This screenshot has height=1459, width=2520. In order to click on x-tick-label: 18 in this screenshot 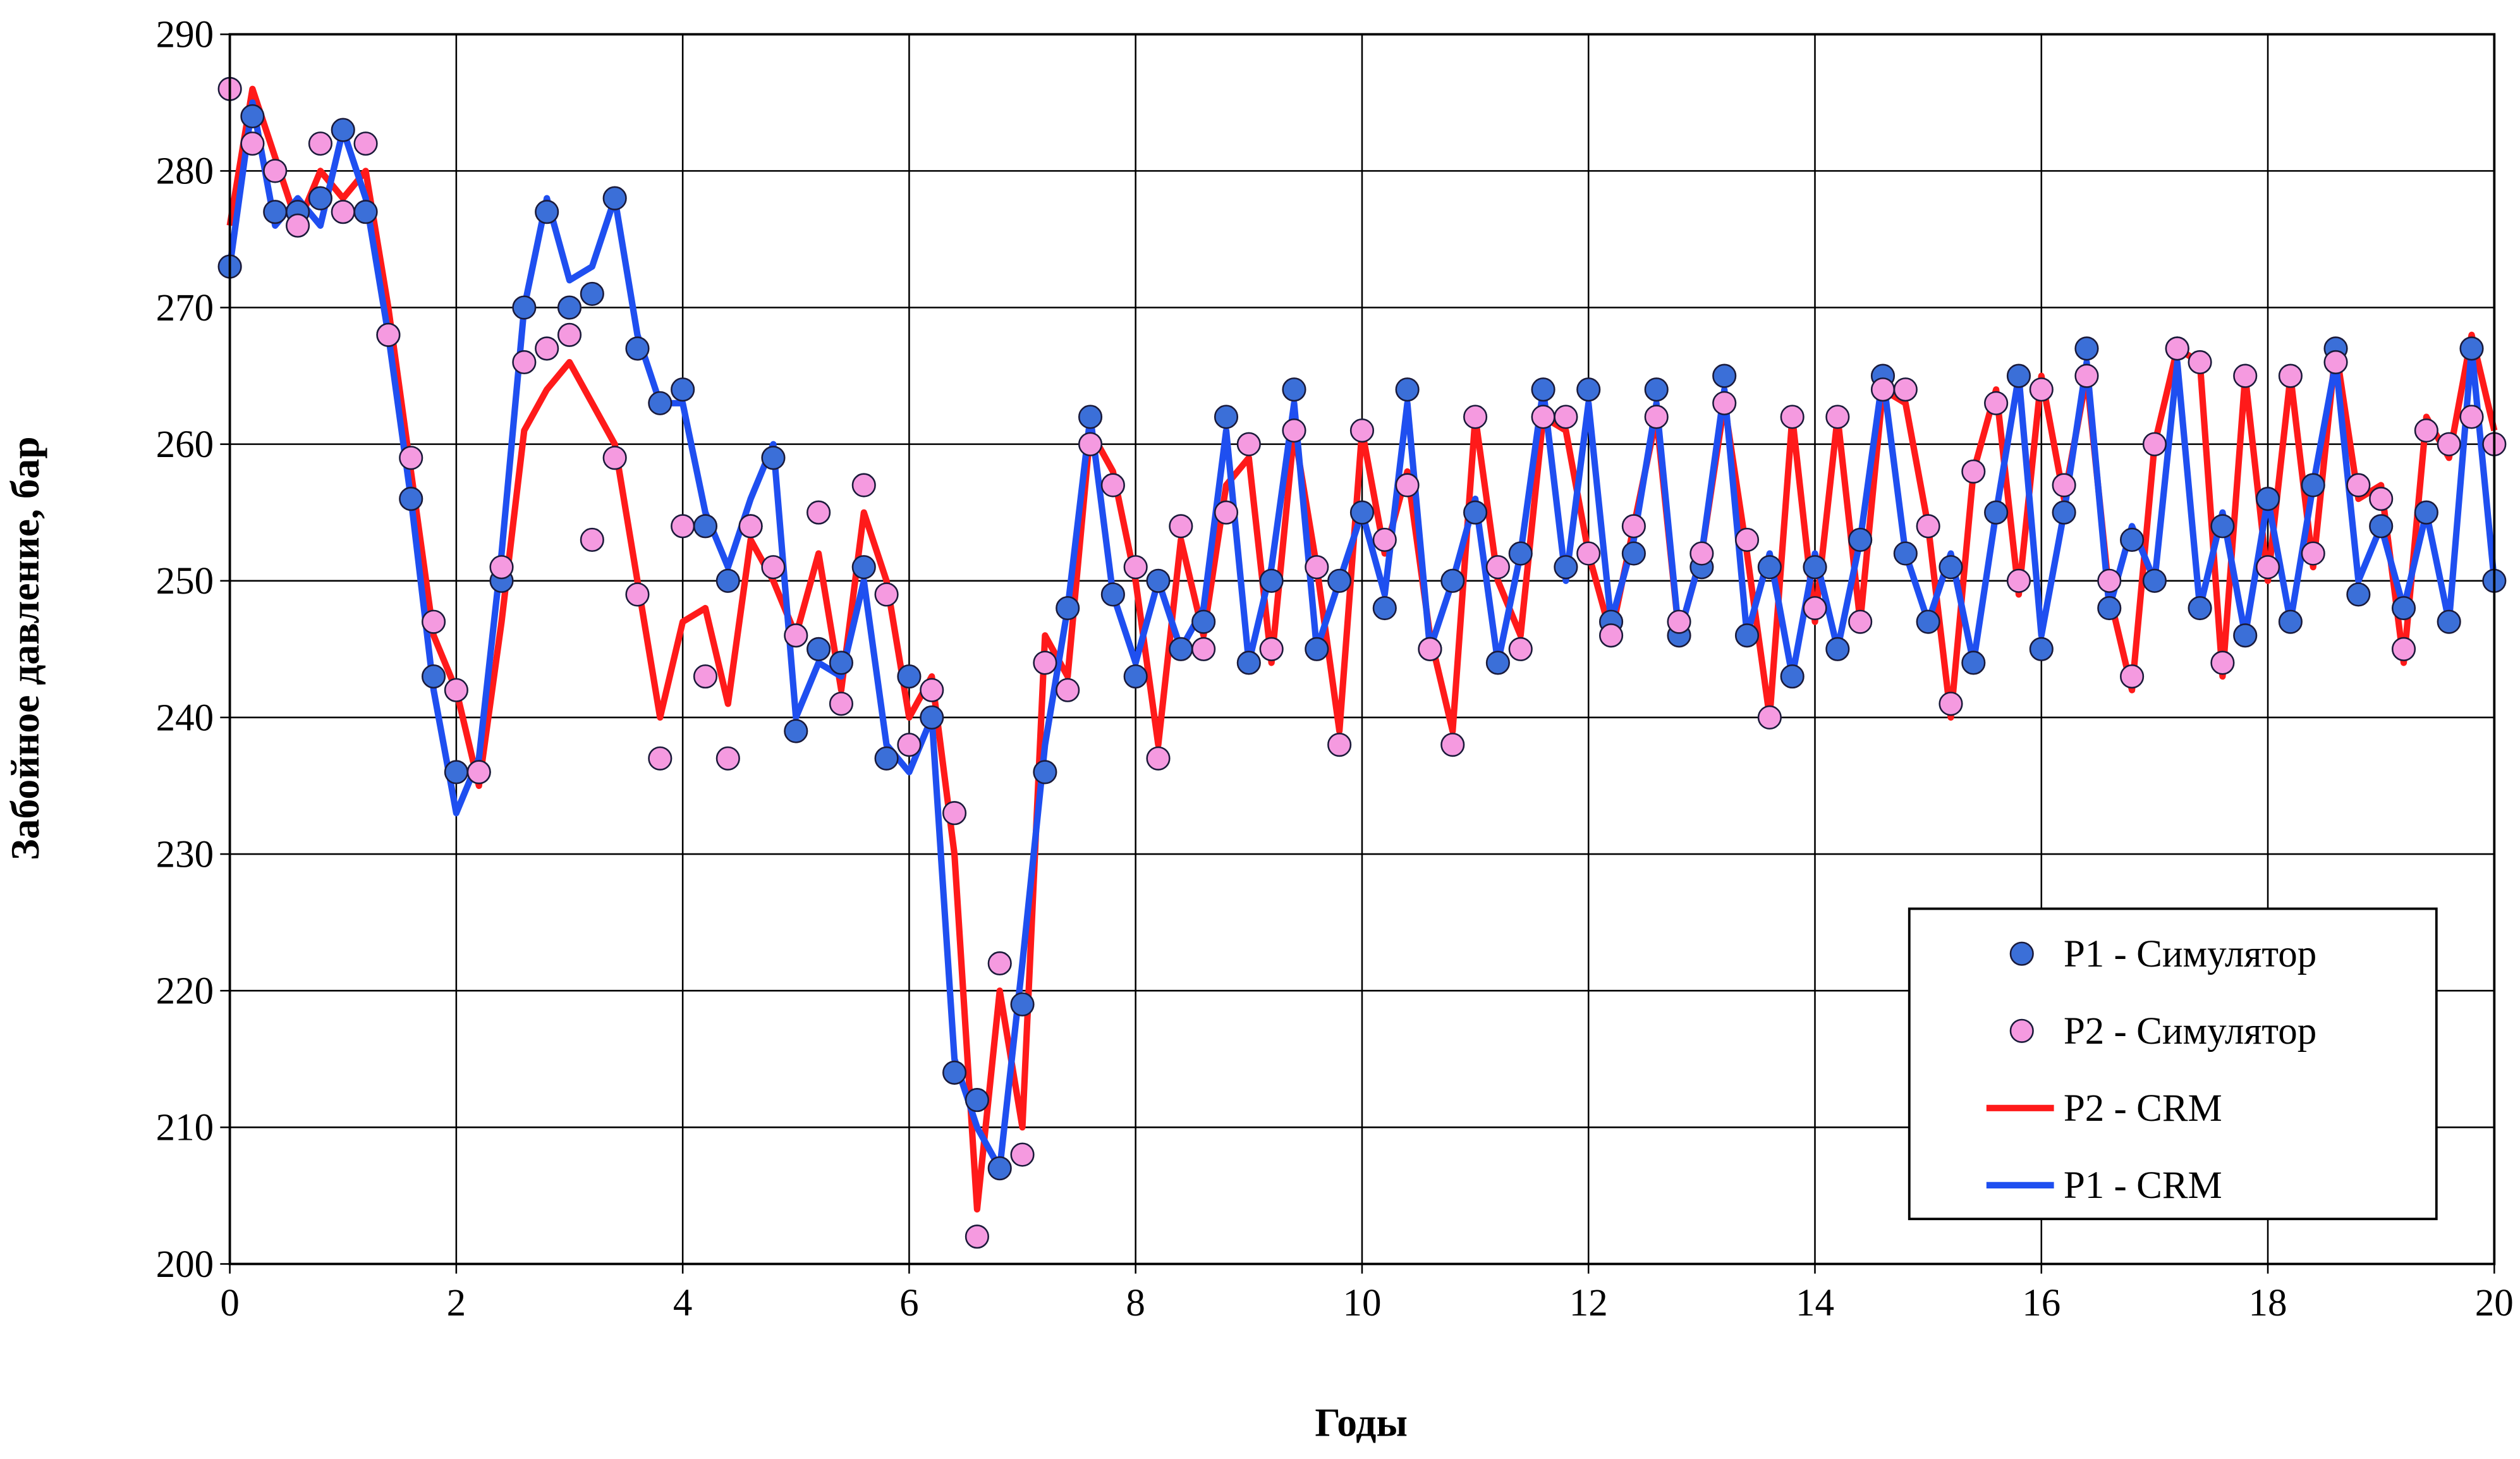, I will do `click(2268, 1303)`.